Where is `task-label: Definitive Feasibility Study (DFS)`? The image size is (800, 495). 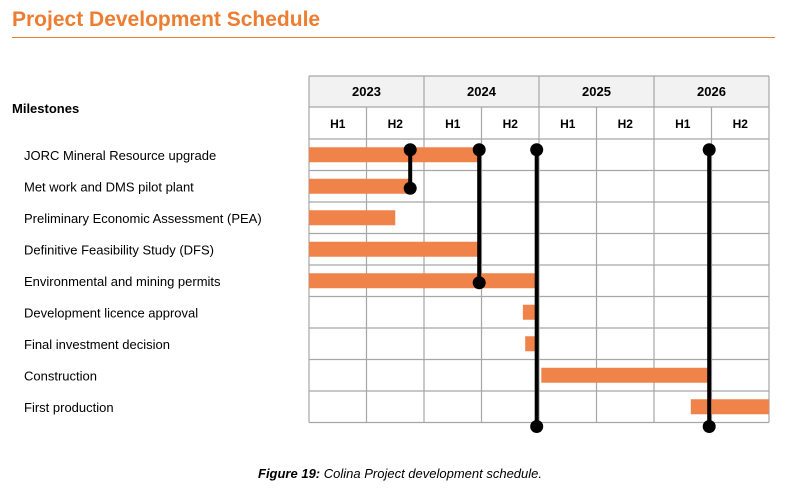 task-label: Definitive Feasibility Study (DFS) is located at coordinates (119, 249).